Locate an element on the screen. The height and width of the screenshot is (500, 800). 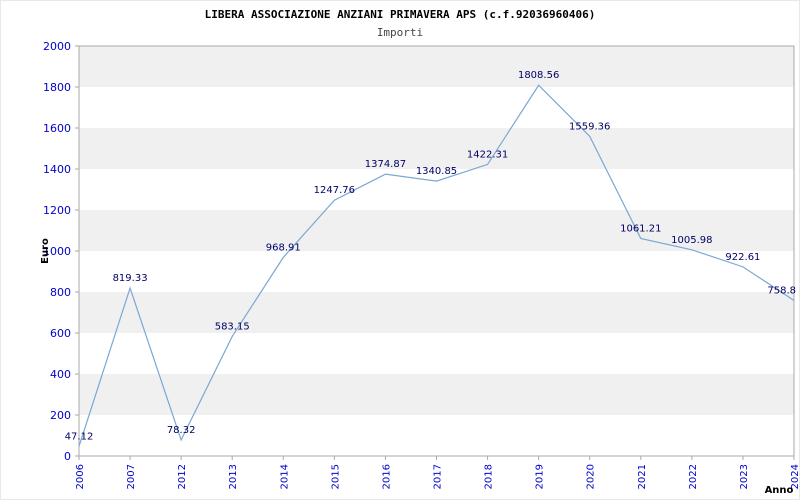
y-tick-label: 1000 is located at coordinates (57, 251).